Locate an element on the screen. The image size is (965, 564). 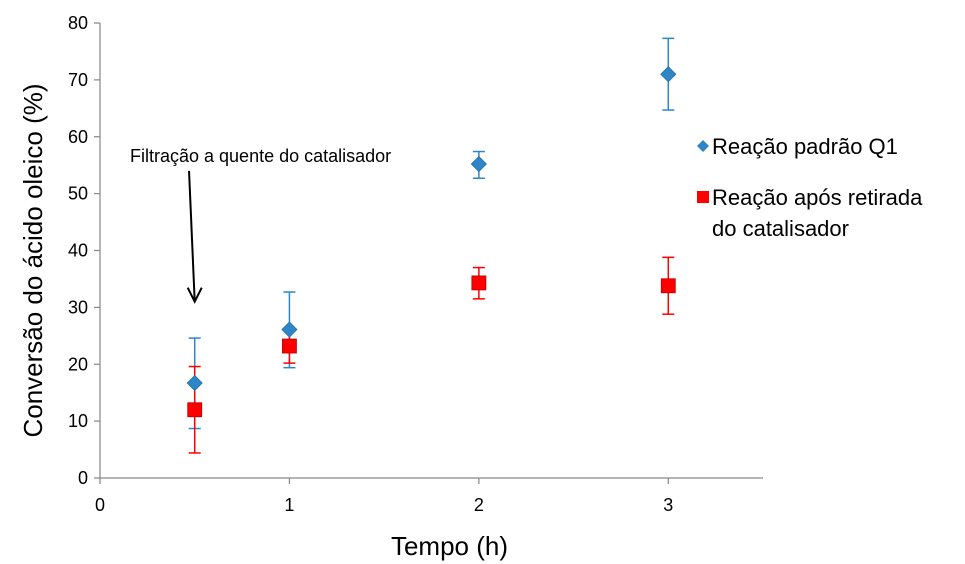
x-axis-label: Tempo (h) is located at coordinates (449, 546).